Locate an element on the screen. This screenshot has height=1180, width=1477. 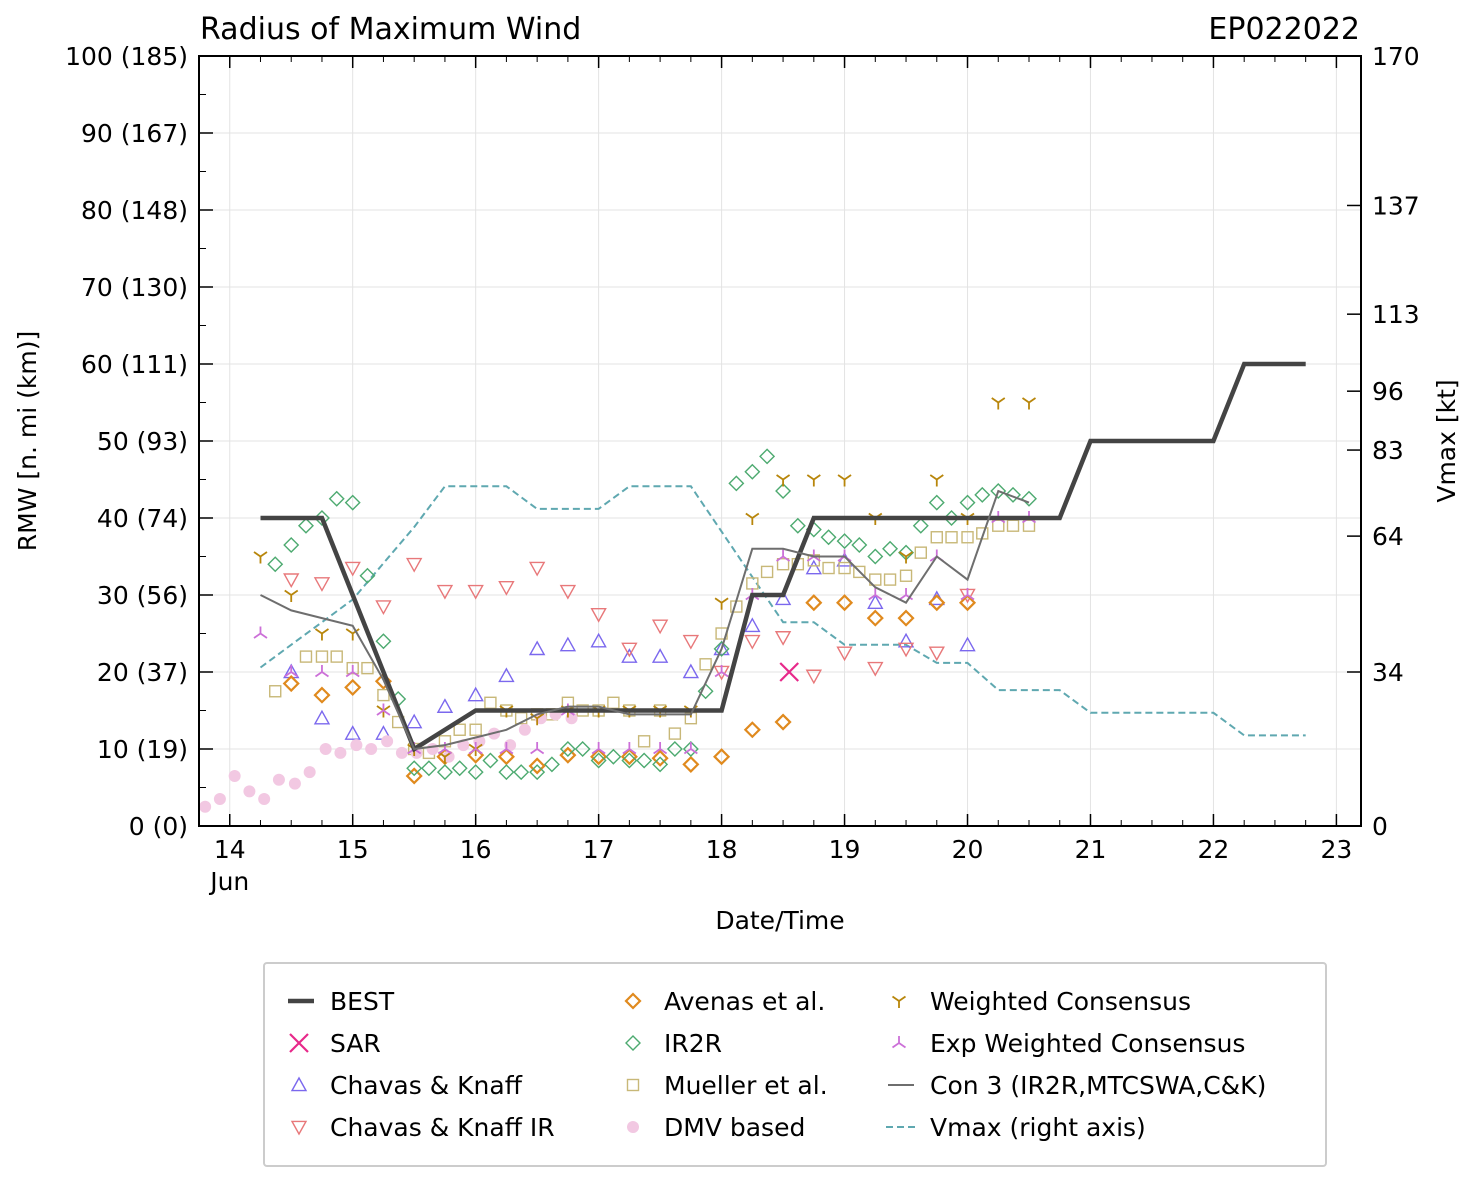
sar-point is located at coordinates (789, 672).